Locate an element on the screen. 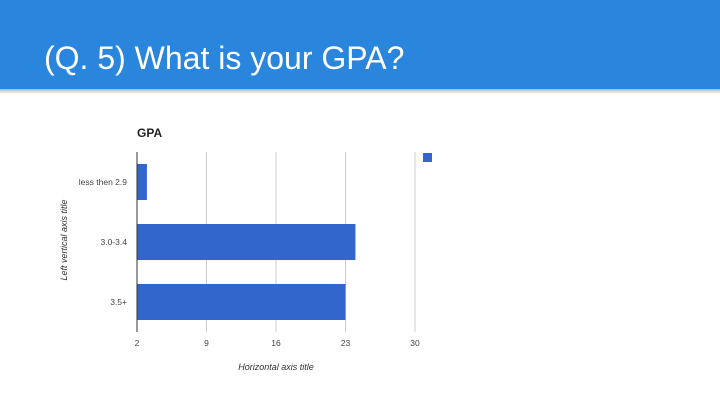 The image size is (720, 405). x-axis-title: Horizontal axis title is located at coordinates (276, 367).